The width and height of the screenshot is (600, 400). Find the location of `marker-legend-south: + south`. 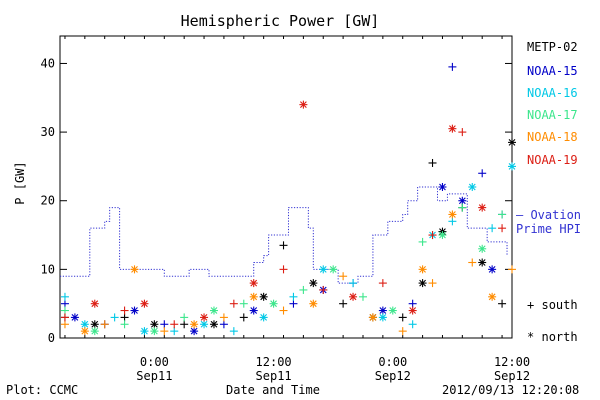

marker-legend-south: + south is located at coordinates (552, 305).